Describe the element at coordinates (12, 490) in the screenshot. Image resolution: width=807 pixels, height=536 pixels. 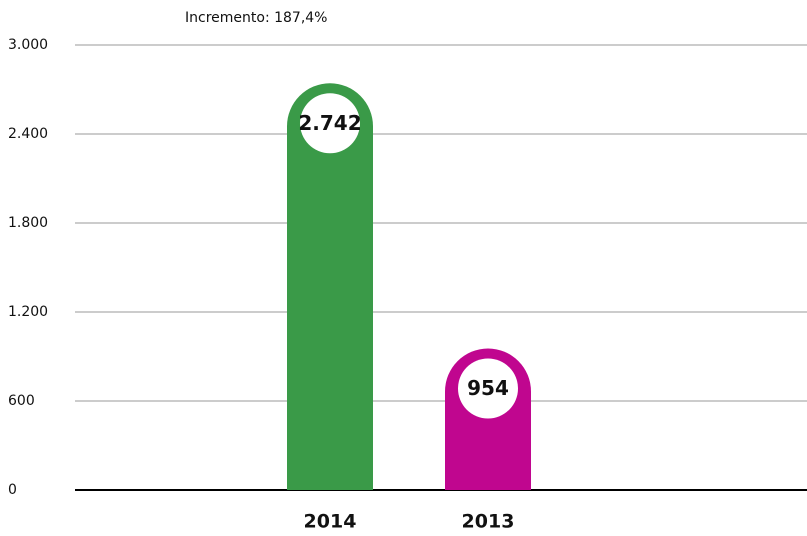
I see `y-tick-label: 0` at that location.